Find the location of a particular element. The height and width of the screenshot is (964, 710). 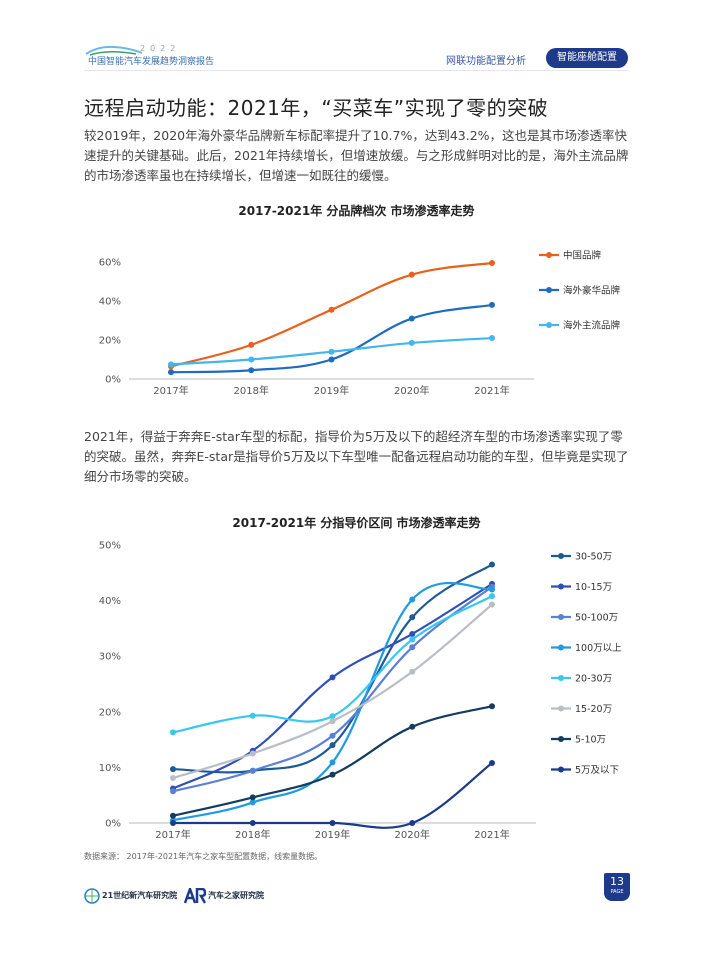

legend-label: 10-15万 is located at coordinates (593, 587).